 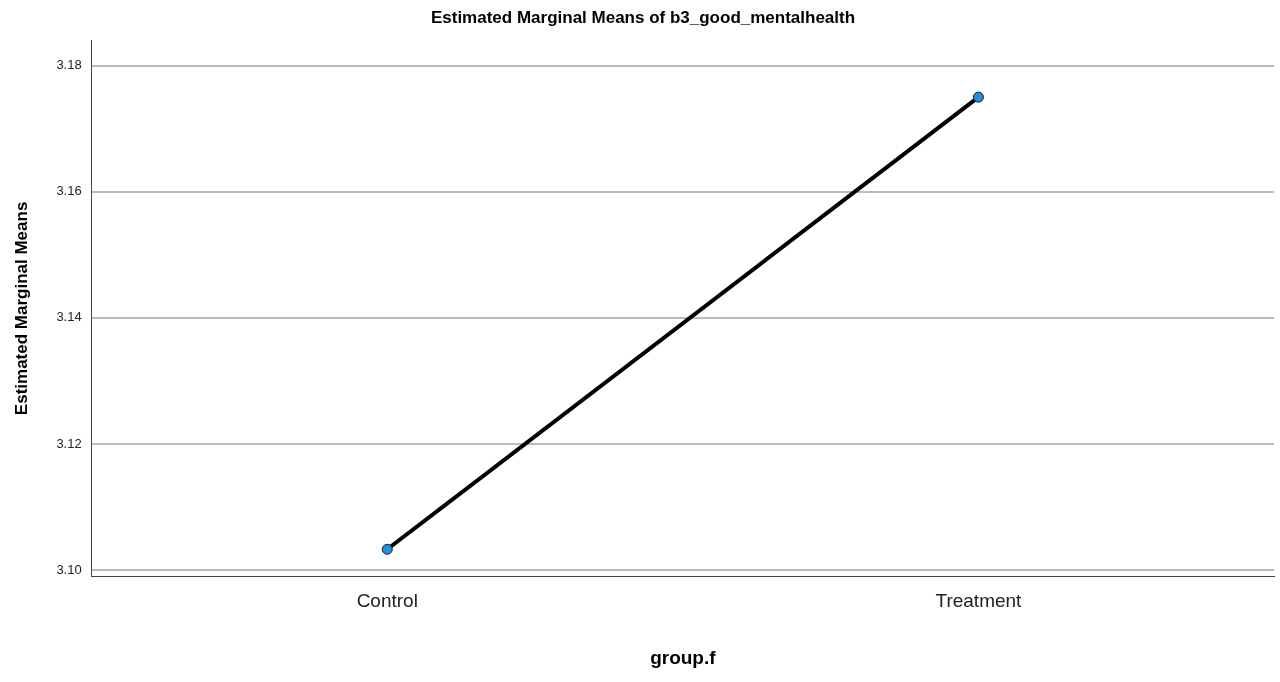 I want to click on y-tick-label: 3.16, so click(x=69, y=191).